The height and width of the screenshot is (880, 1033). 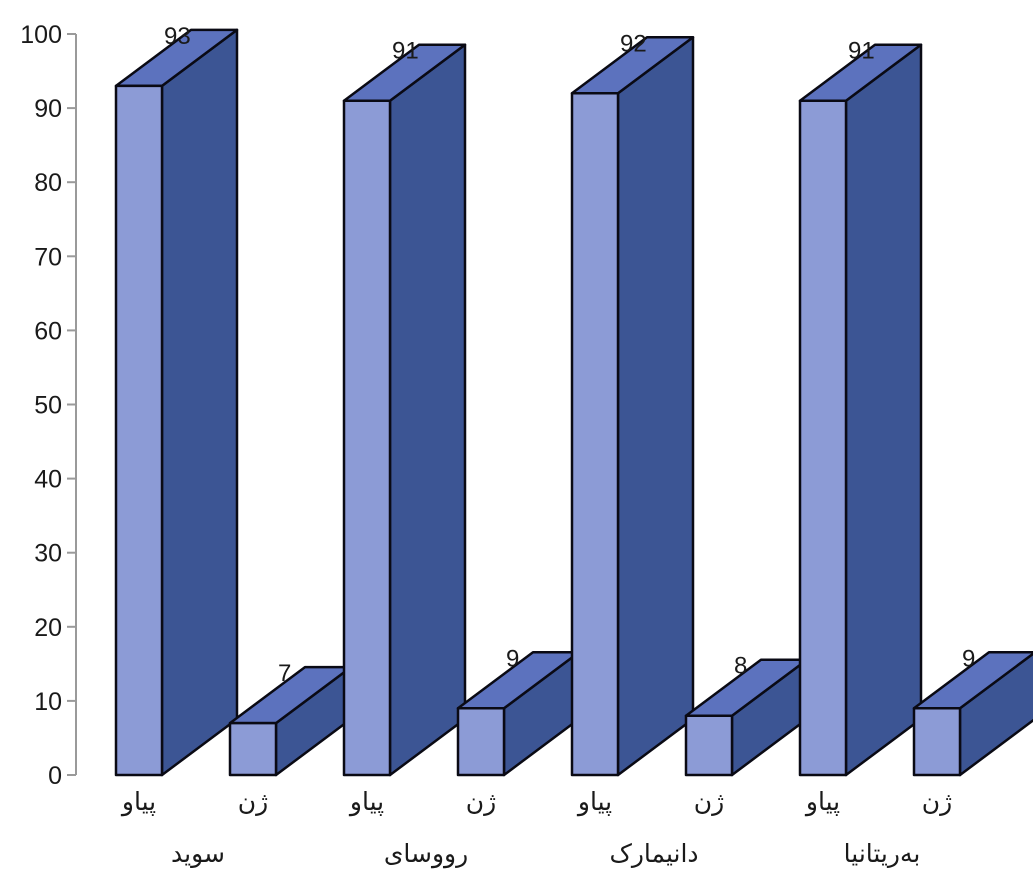 I want to click on y-tick-label: 40, so click(x=48, y=480).